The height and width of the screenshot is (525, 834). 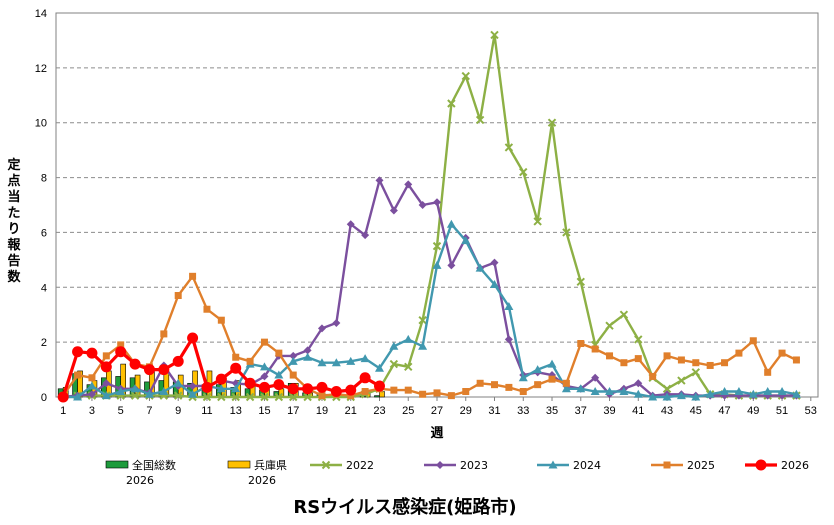 I want to click on y-tick-label: 0, so click(x=44, y=398).